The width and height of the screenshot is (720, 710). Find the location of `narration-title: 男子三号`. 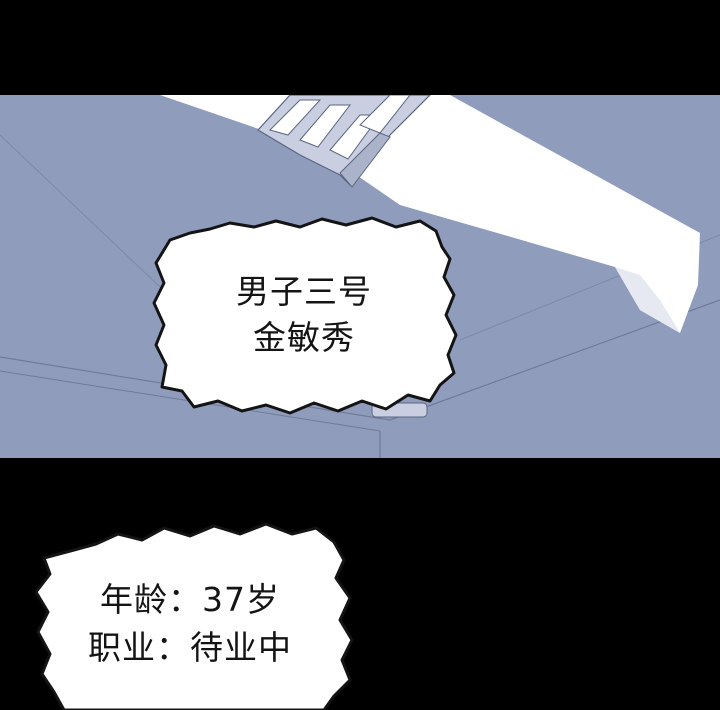

narration-title: 男子三号 is located at coordinates (304, 291).